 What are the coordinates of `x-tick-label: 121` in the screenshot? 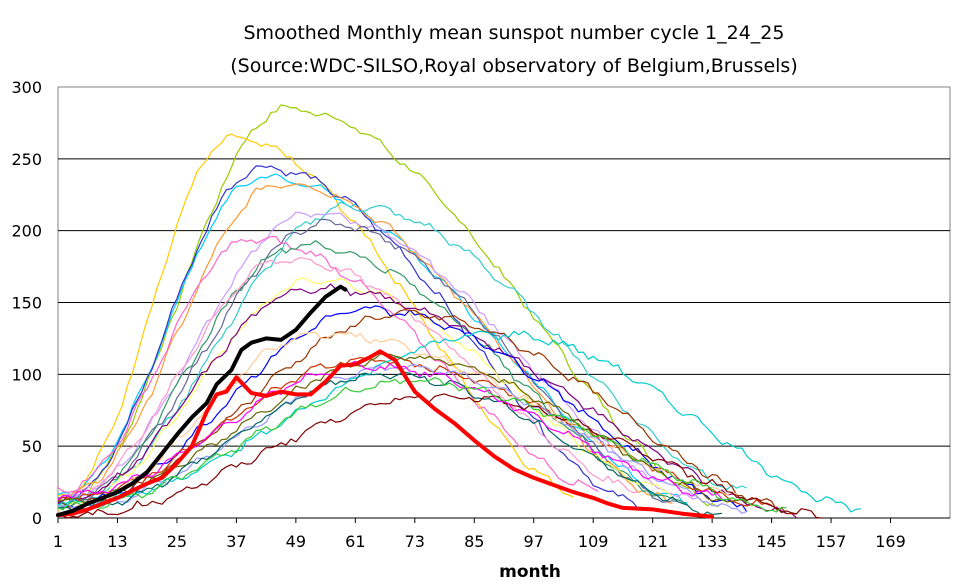 It's located at (652, 541).